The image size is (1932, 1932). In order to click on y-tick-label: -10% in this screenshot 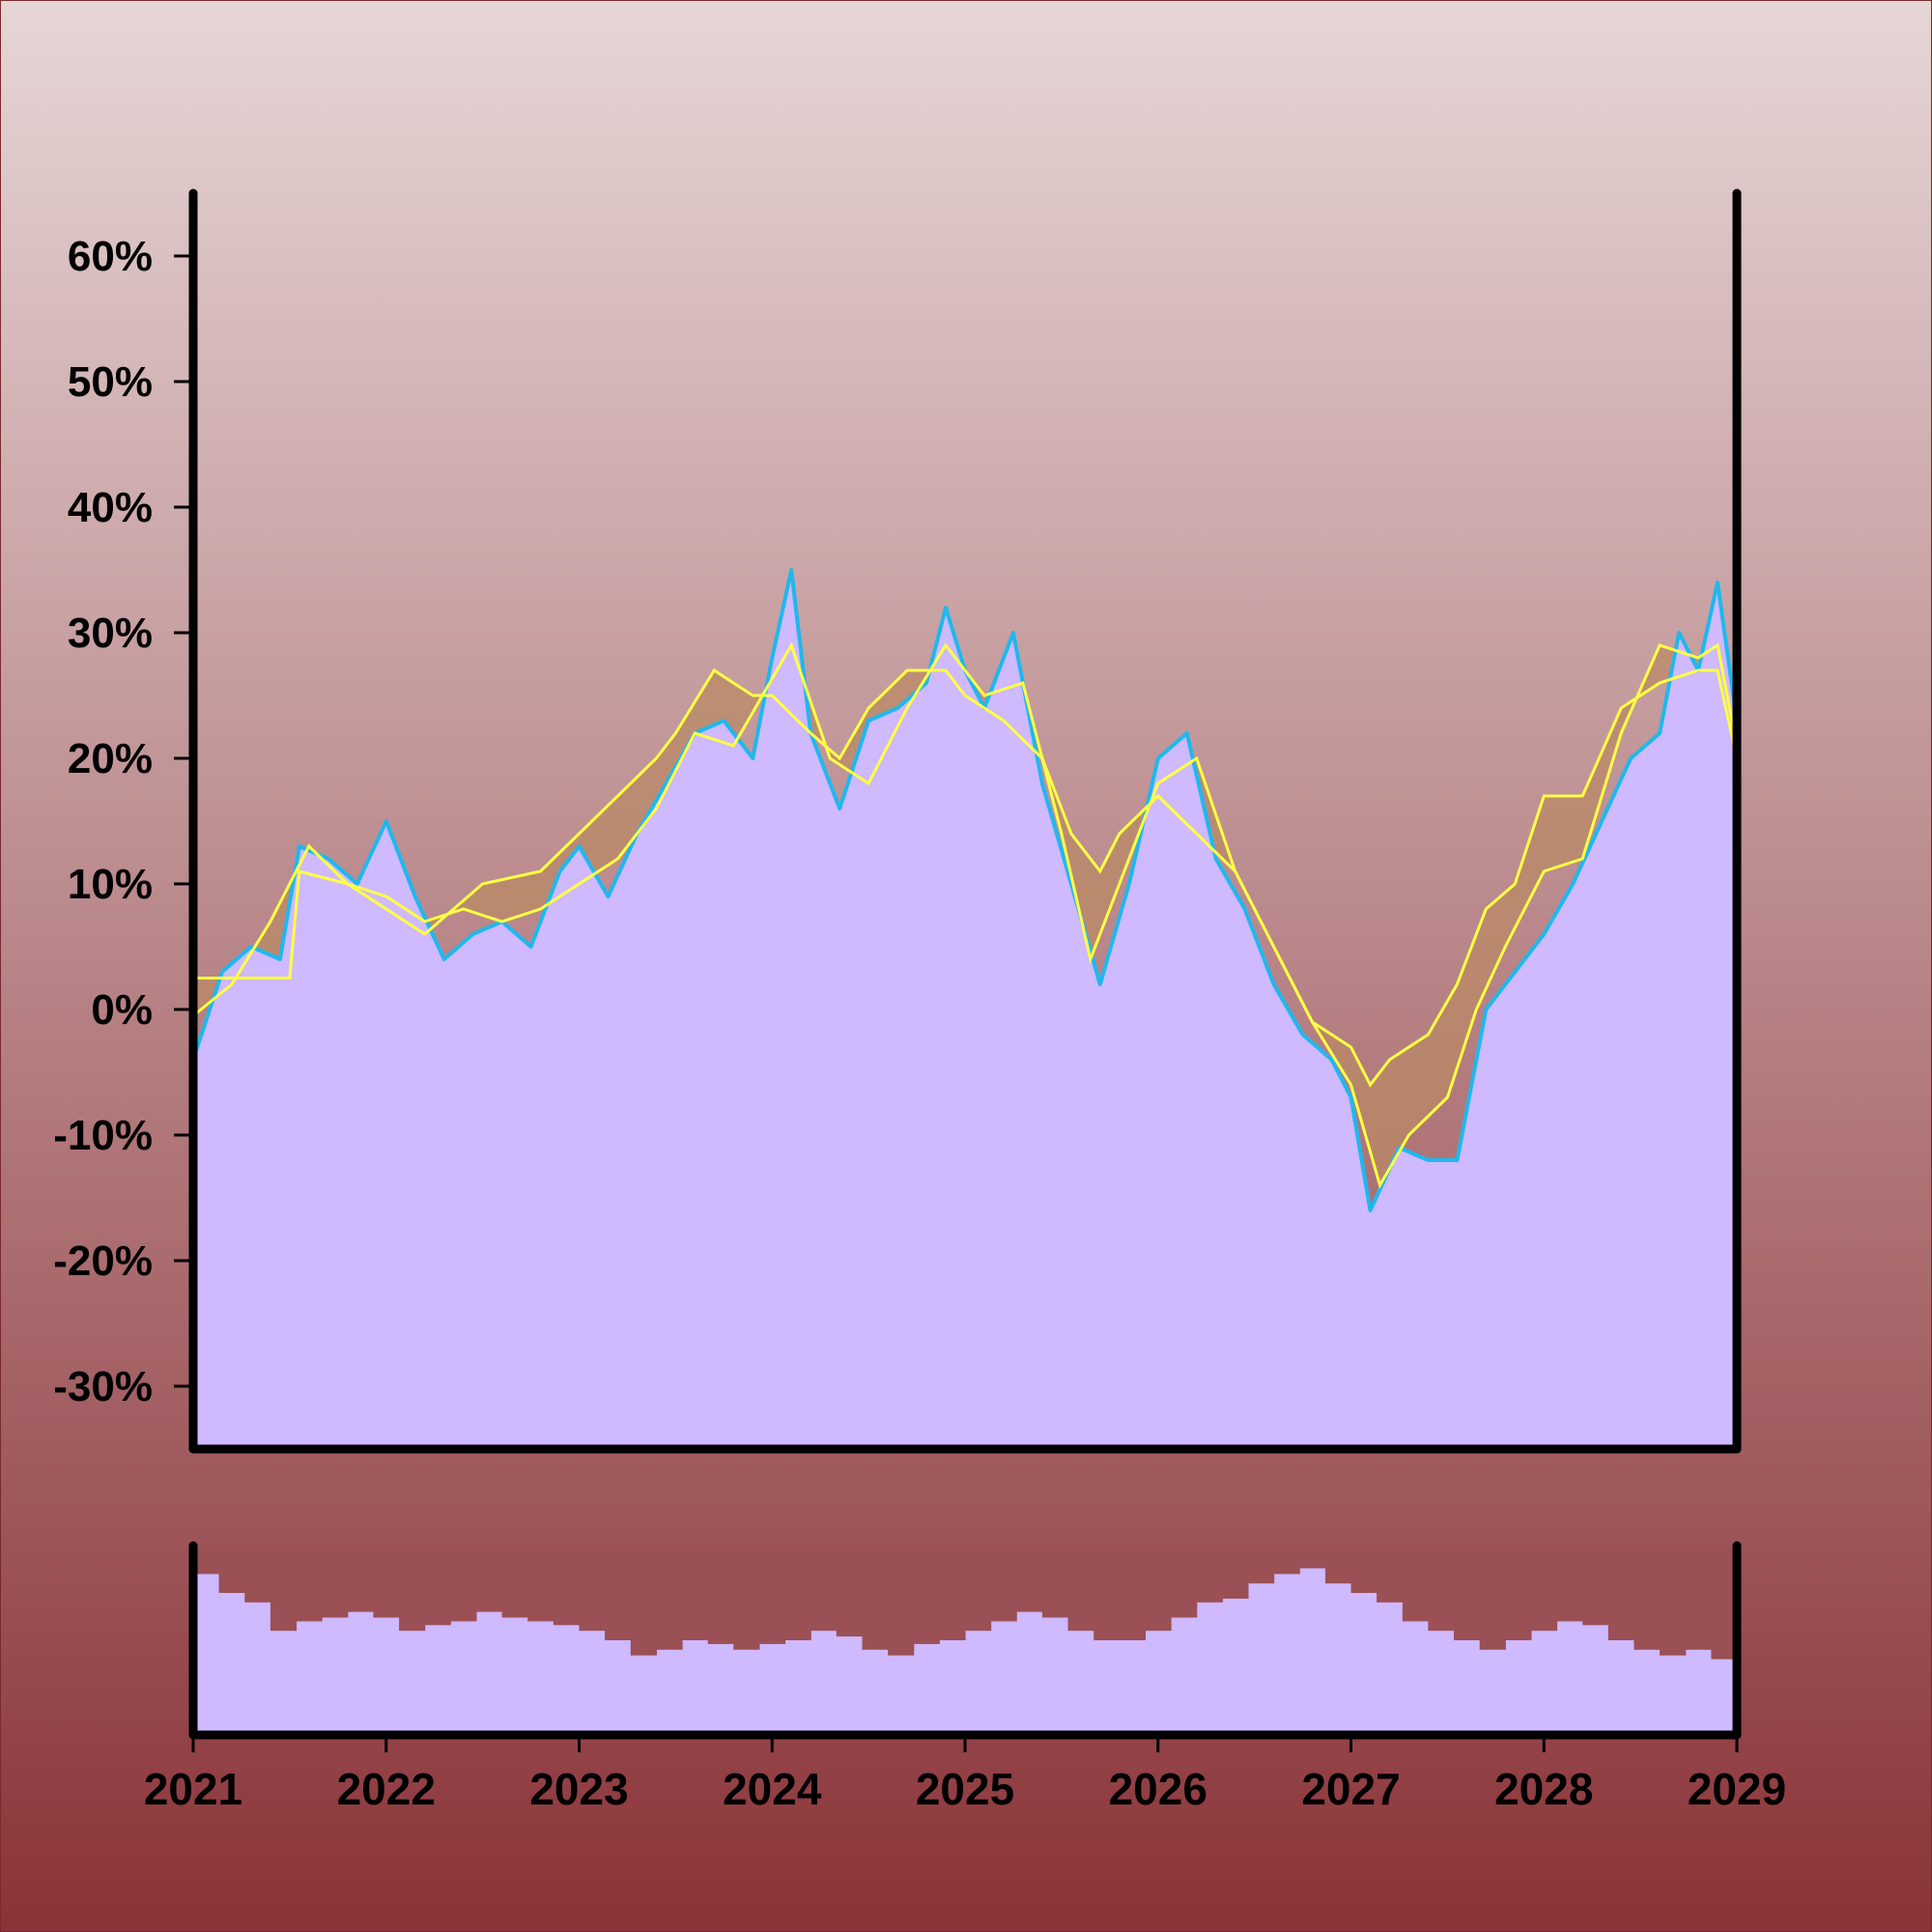, I will do `click(103, 1135)`.